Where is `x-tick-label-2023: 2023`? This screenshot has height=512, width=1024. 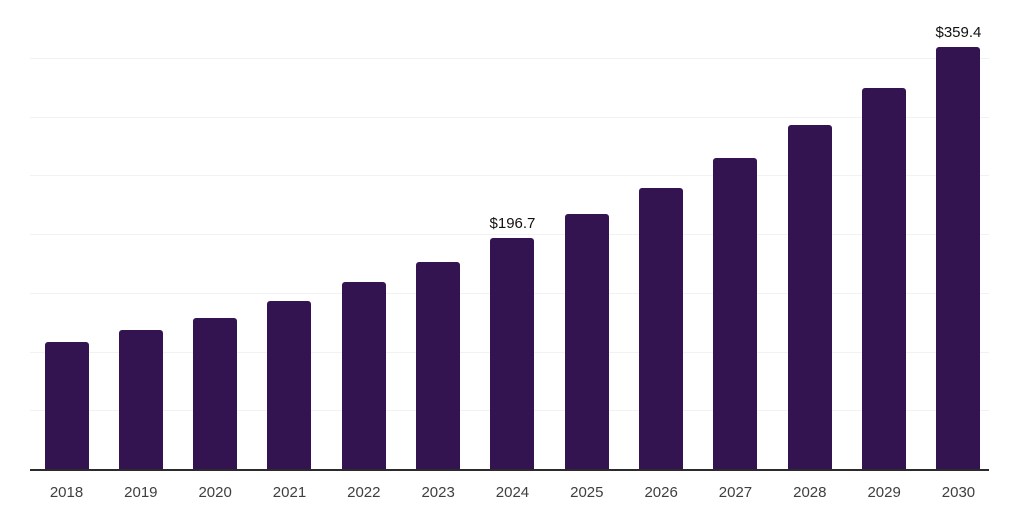 x-tick-label-2023: 2023 is located at coordinates (438, 492).